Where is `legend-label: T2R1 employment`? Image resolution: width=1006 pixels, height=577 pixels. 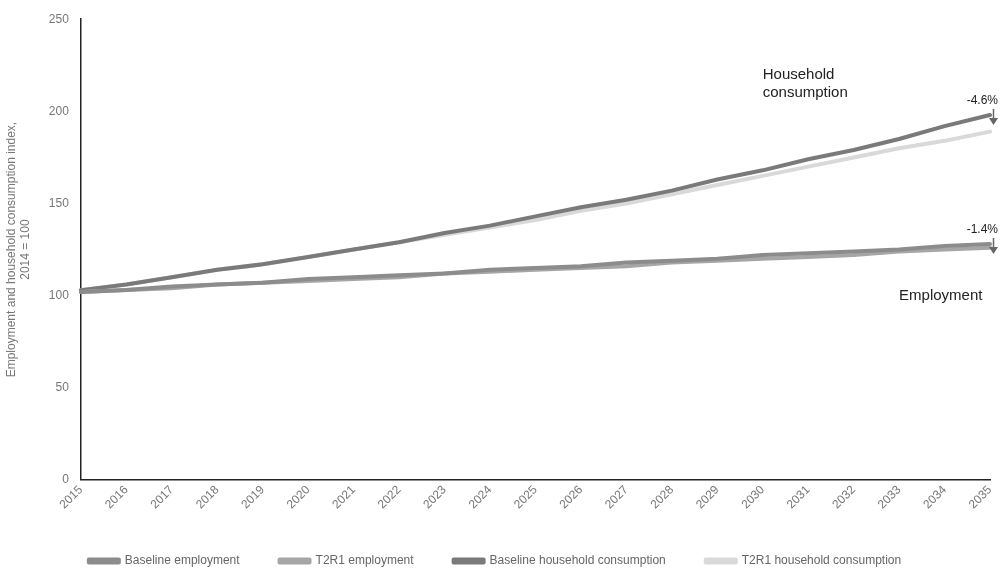
legend-label: T2R1 employment is located at coordinates (365, 560).